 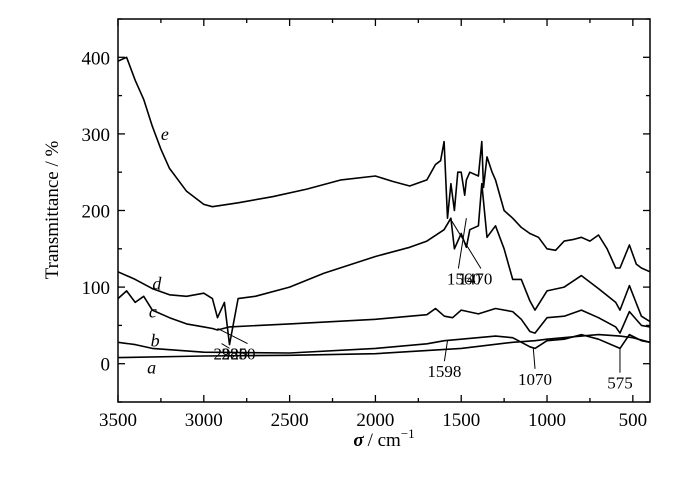 I want to click on peak-annotation: 1470, so click(x=475, y=279).